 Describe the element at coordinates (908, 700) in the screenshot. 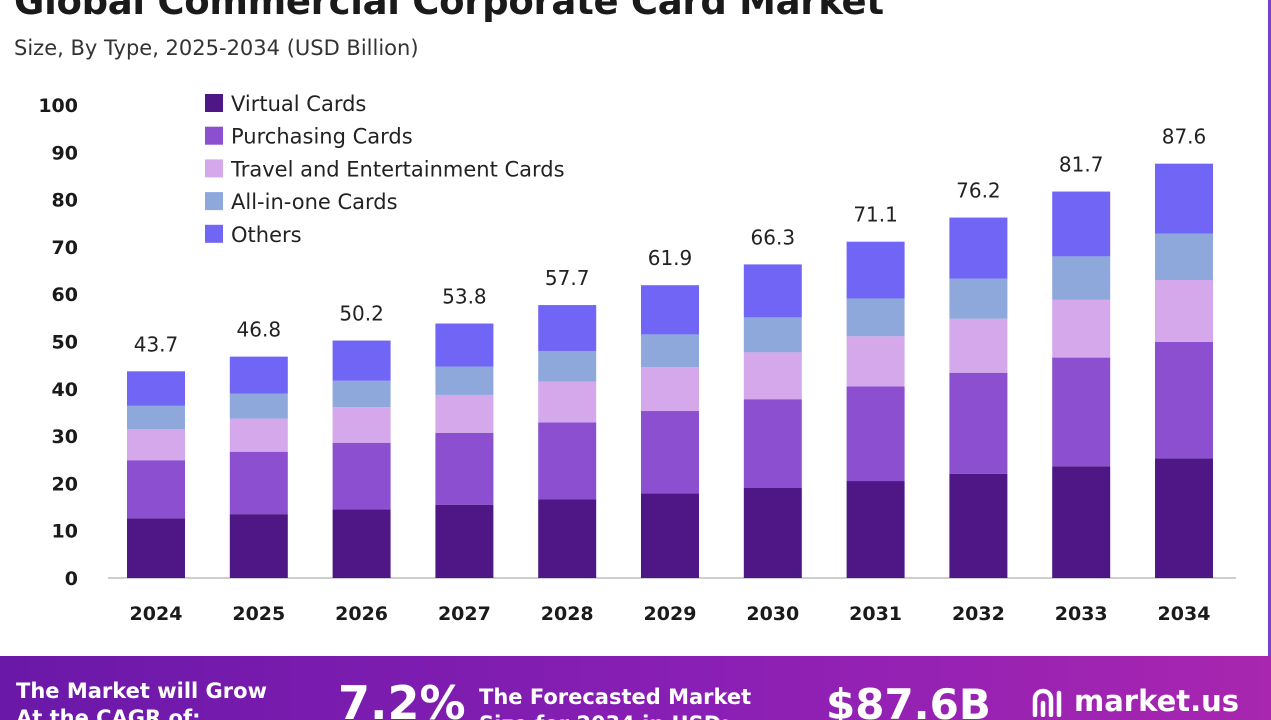

I see `forecast-value: $87.6B` at that location.